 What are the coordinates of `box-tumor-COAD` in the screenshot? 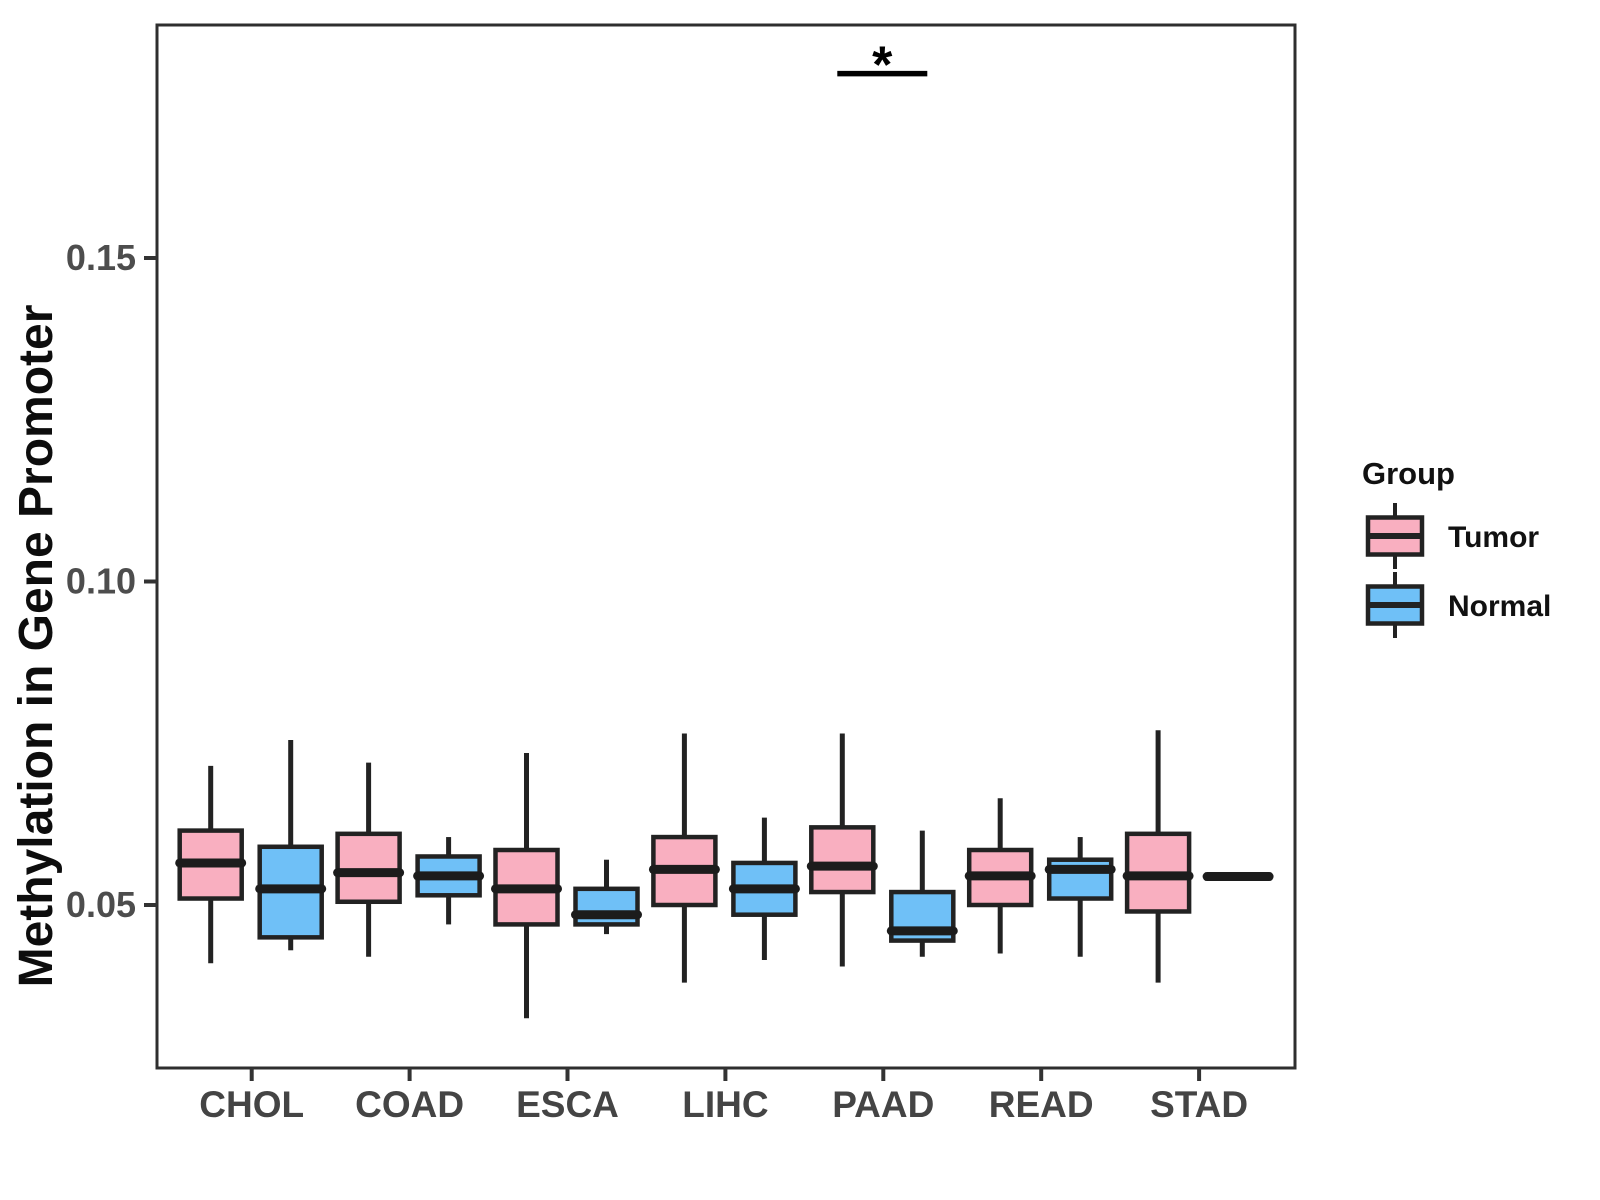 It's located at (368, 868).